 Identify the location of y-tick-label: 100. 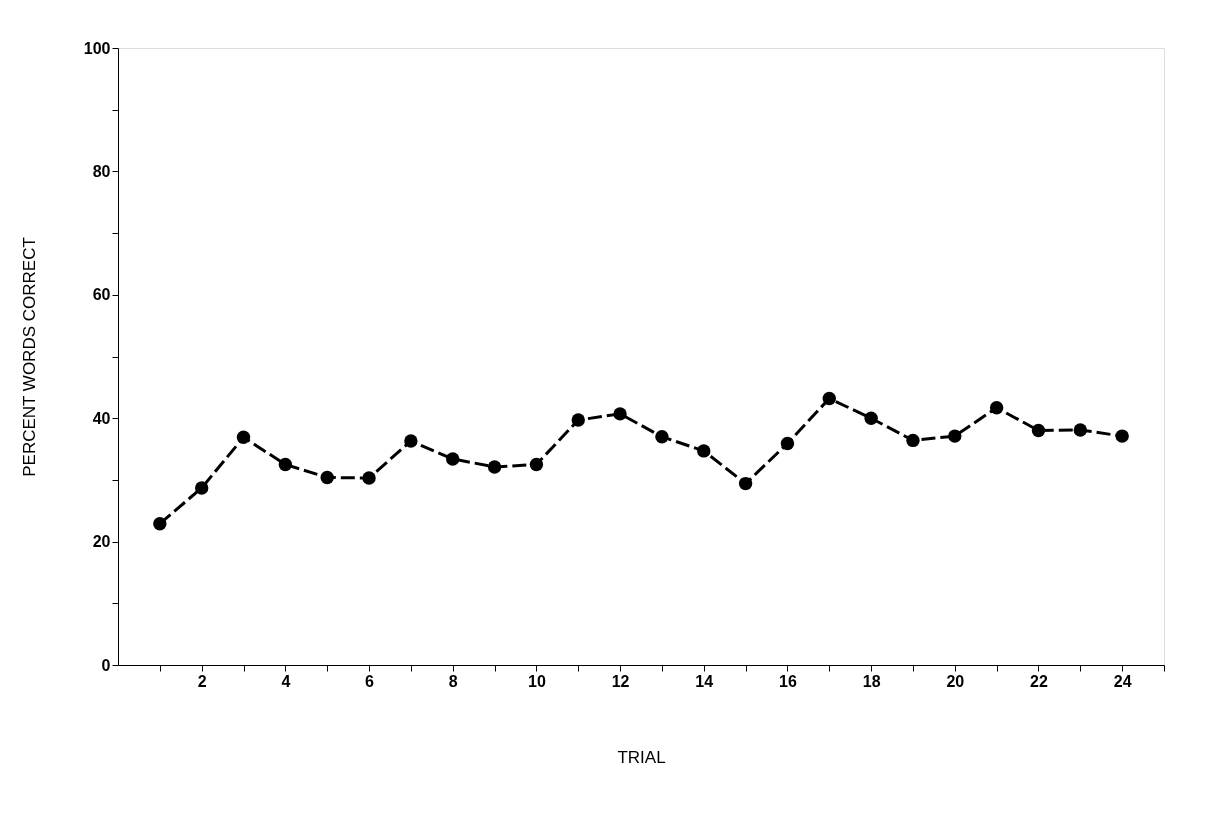
(97, 48).